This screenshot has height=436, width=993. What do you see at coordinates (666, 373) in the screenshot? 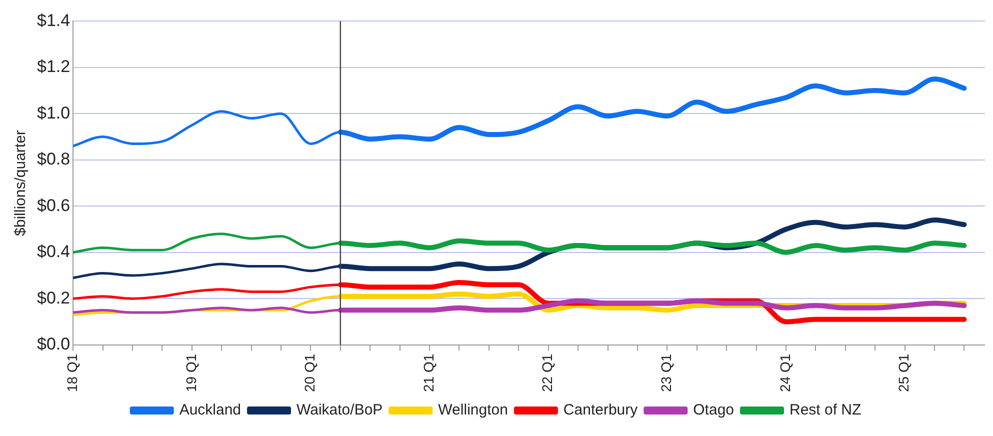
I see `x-tick-label: 23 Q1` at bounding box center [666, 373].